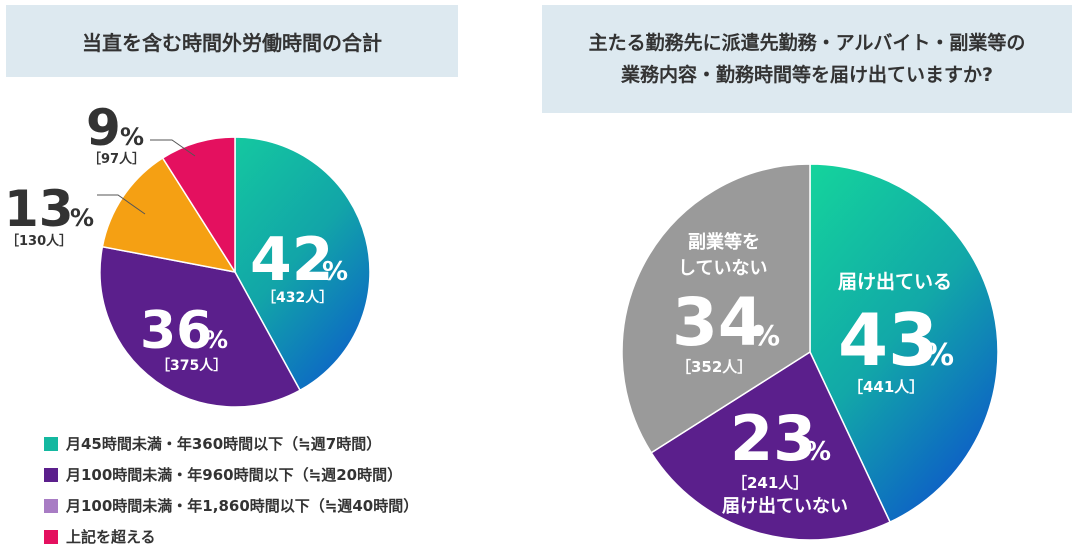 The image size is (1079, 552). What do you see at coordinates (116, 159) in the screenshot?
I see `count-label-97: ［97人］` at bounding box center [116, 159].